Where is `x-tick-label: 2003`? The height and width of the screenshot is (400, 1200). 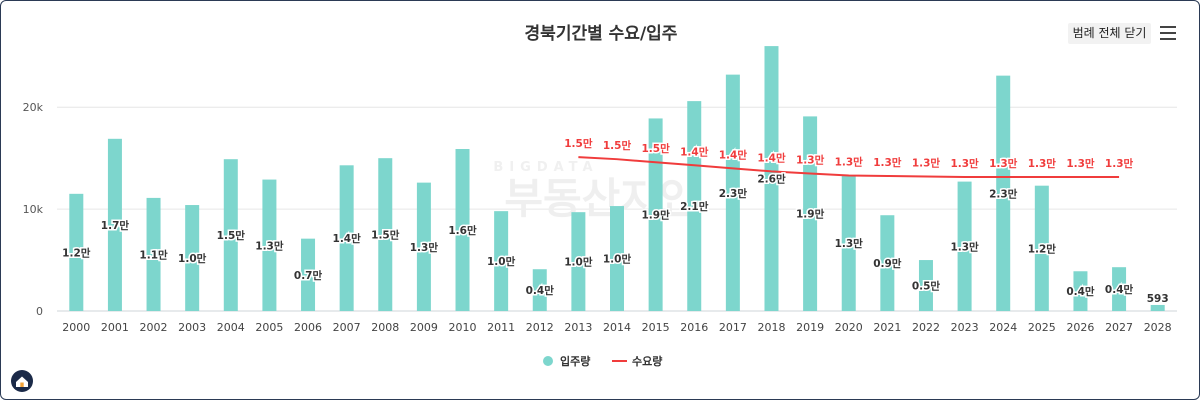 x-tick-label: 2003 is located at coordinates (192, 327).